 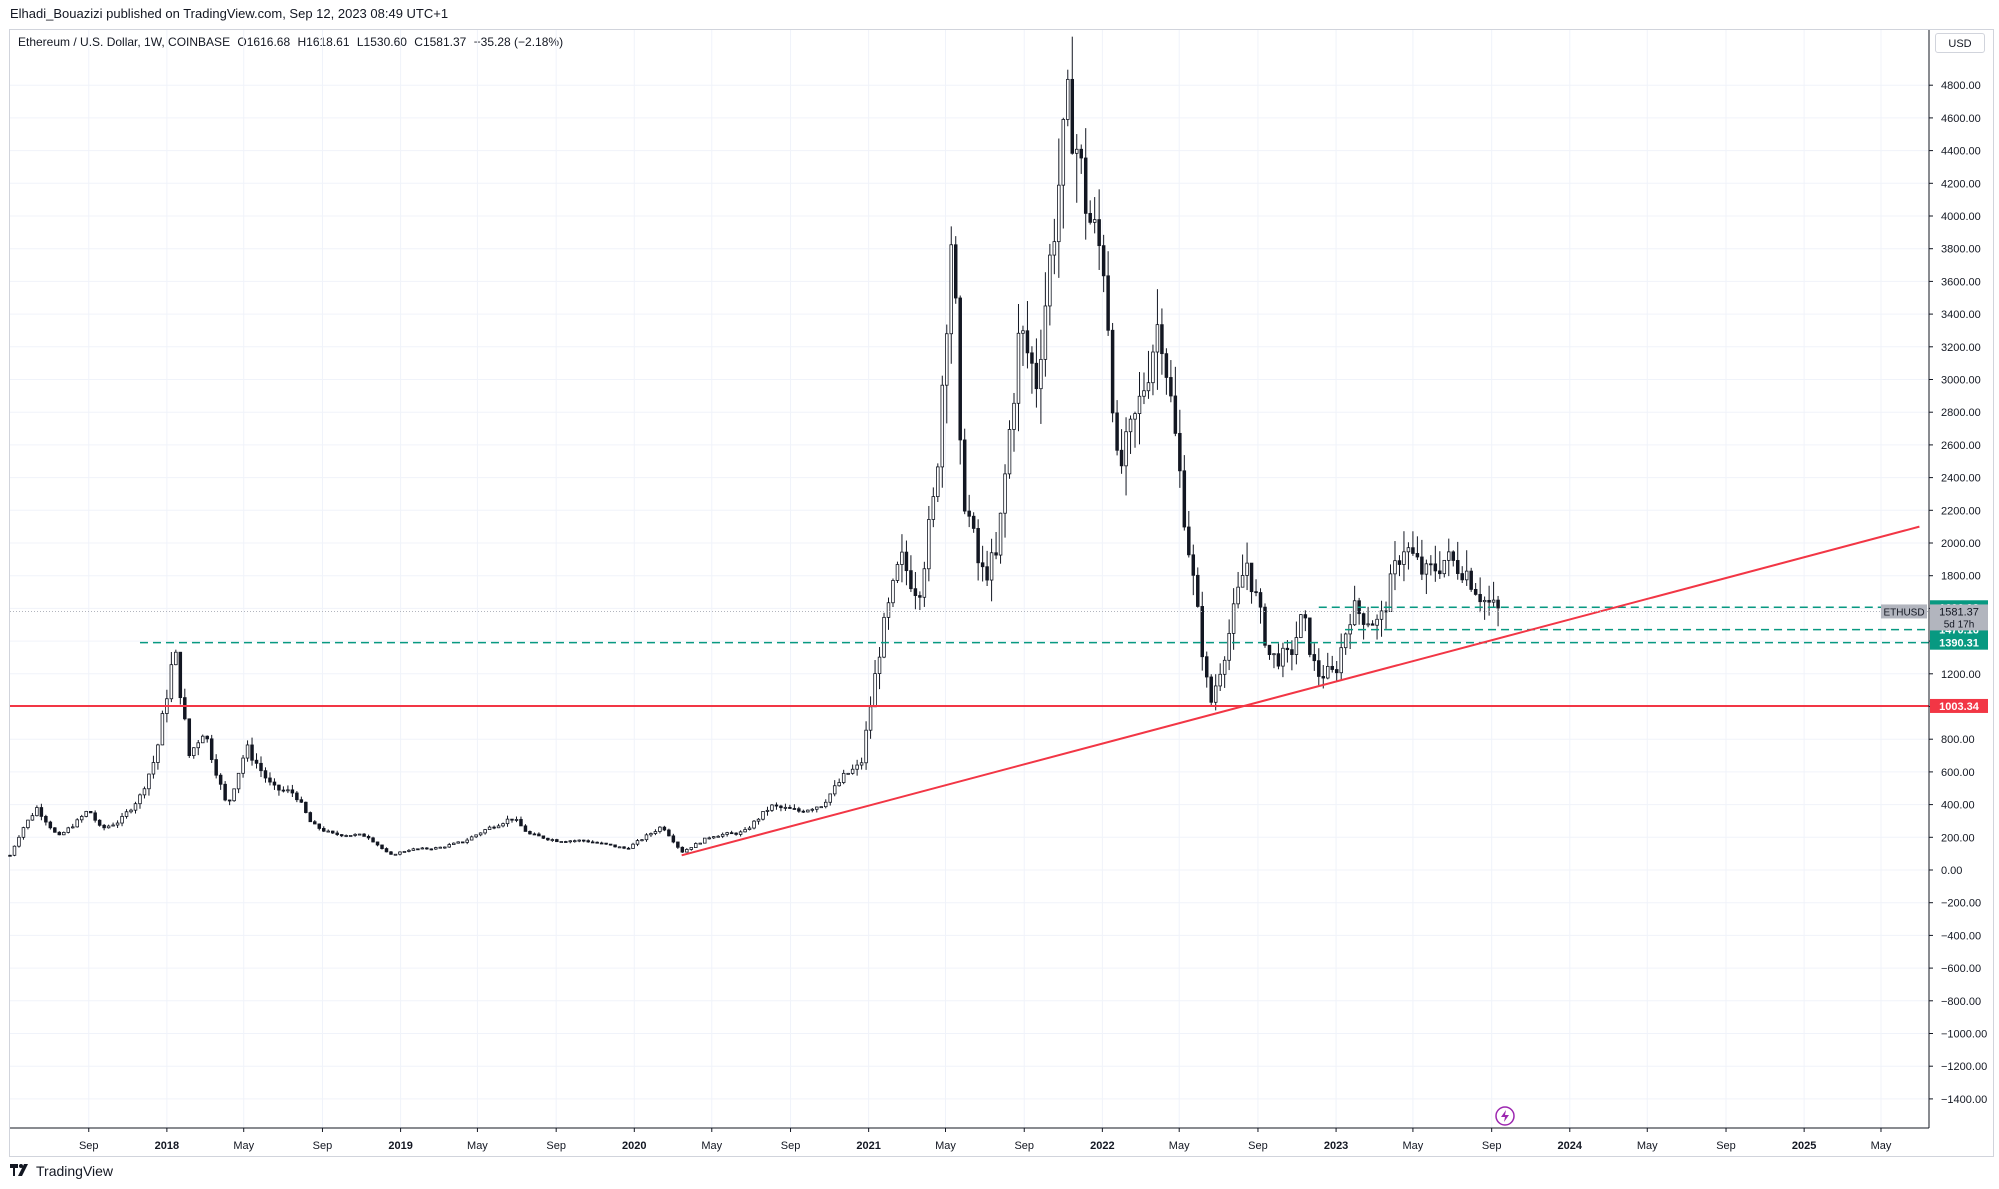 I want to click on footer: TradingView, so click(x=61, y=1171).